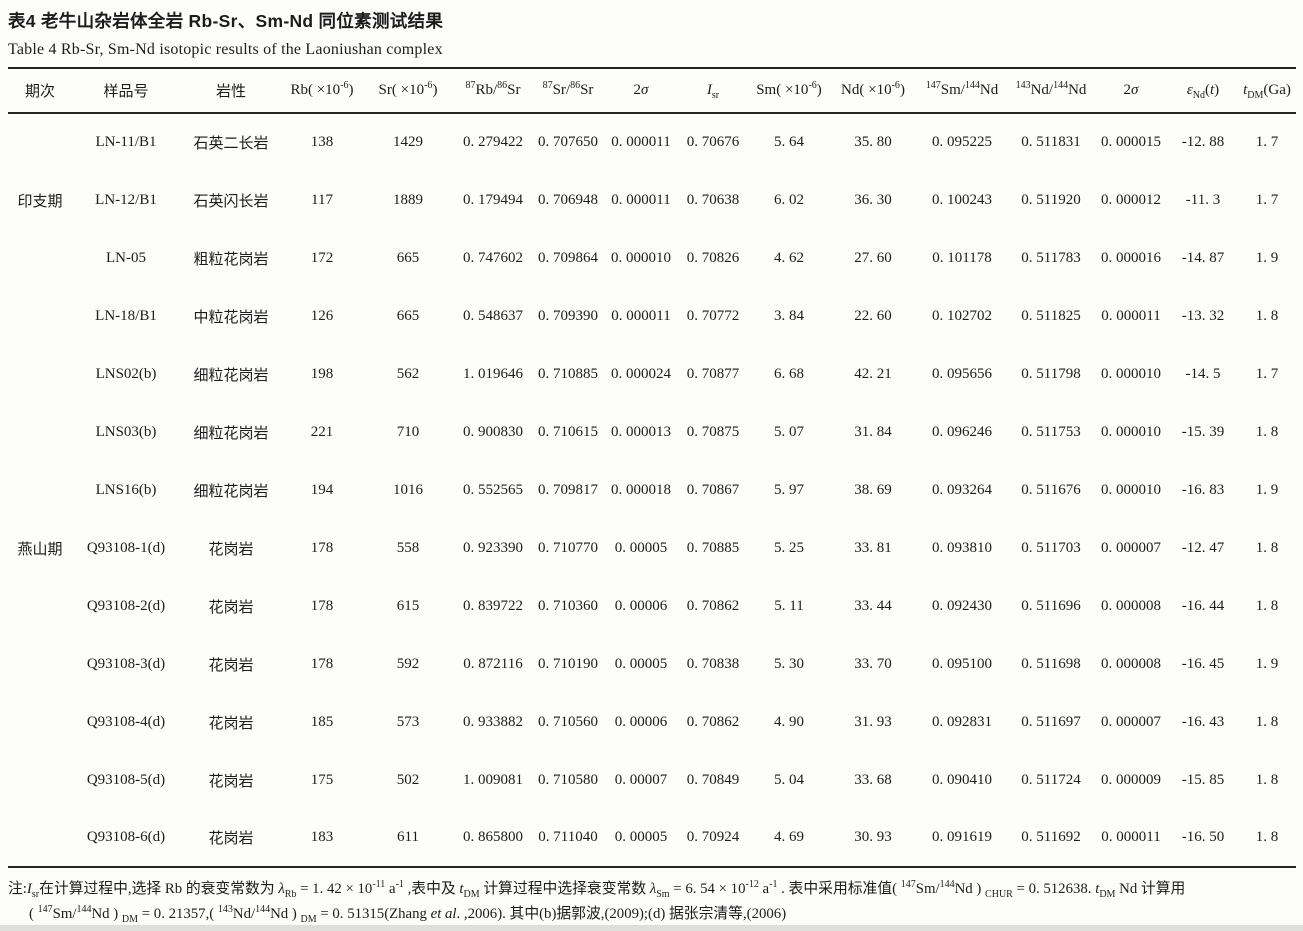 This screenshot has width=1303, height=931. Describe the element at coordinates (126, 605) in the screenshot. I see `cell-sample-id: Q93108-2(d)` at that location.